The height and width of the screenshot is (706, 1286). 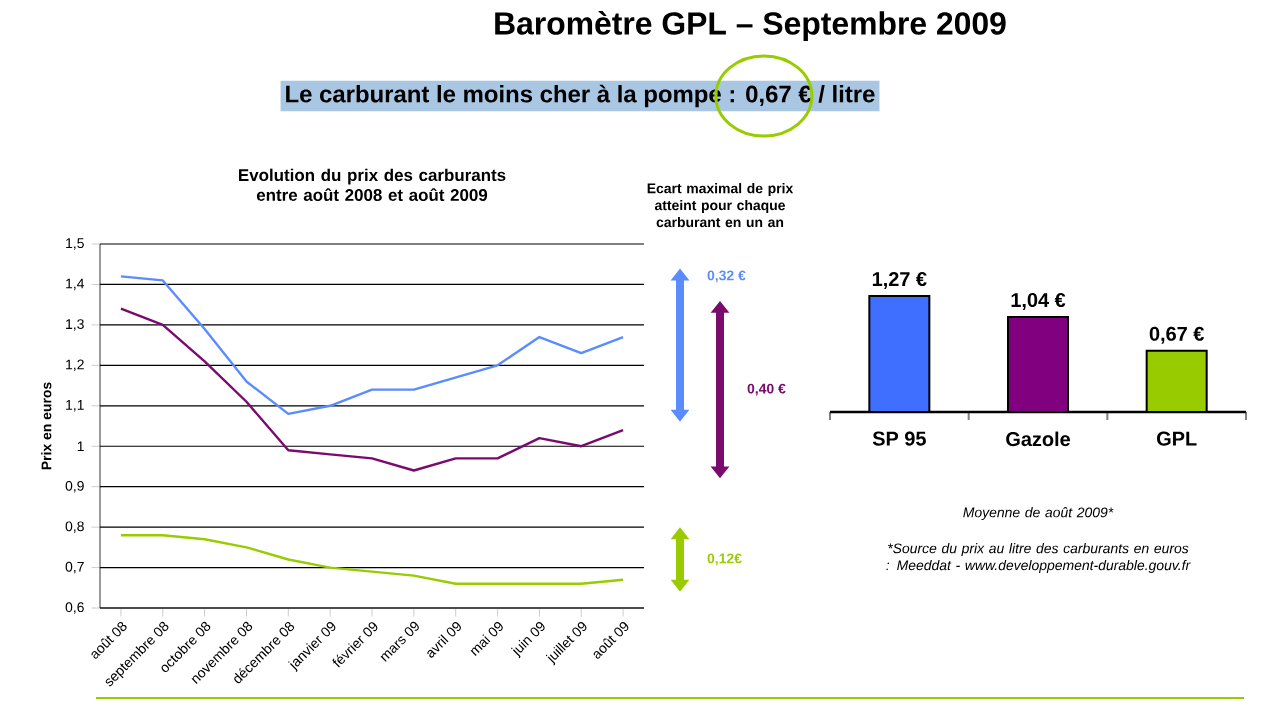 I want to click on line-series, so click(x=372, y=389).